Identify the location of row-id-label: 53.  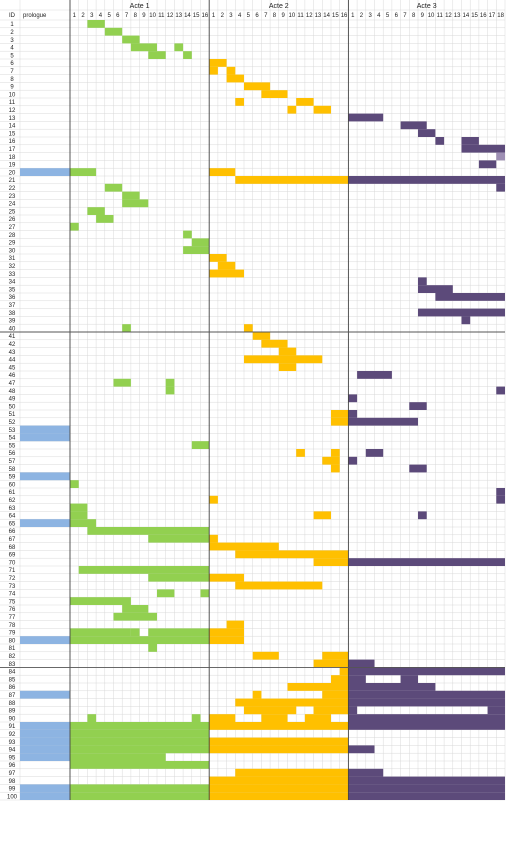
(12, 431).